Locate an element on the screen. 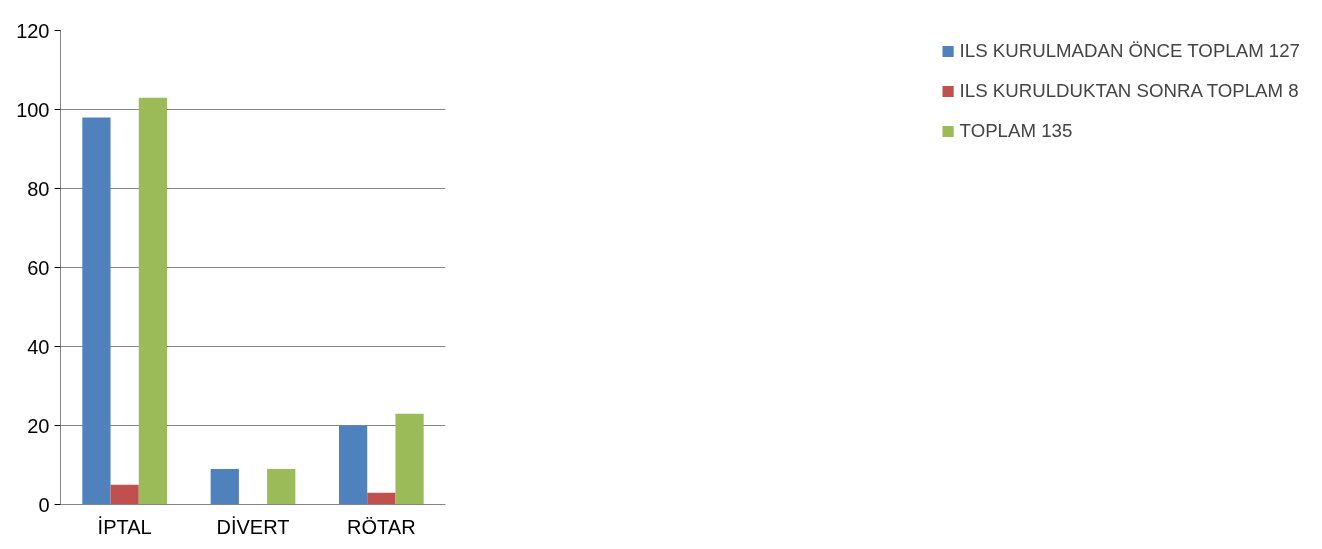  y-tick-label: 0 is located at coordinates (44, 504).